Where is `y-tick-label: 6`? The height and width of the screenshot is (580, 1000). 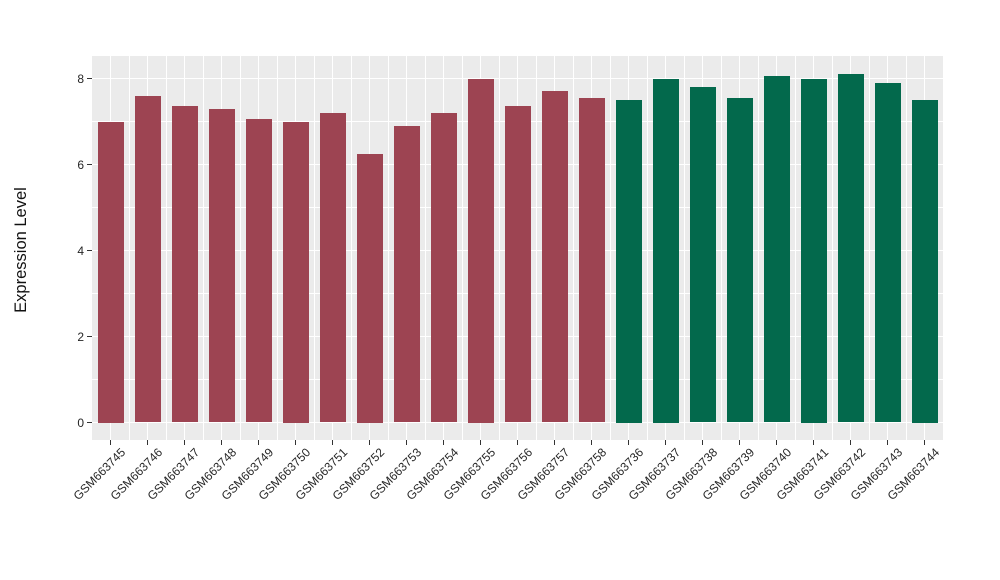 y-tick-label: 6 is located at coordinates (80, 164).